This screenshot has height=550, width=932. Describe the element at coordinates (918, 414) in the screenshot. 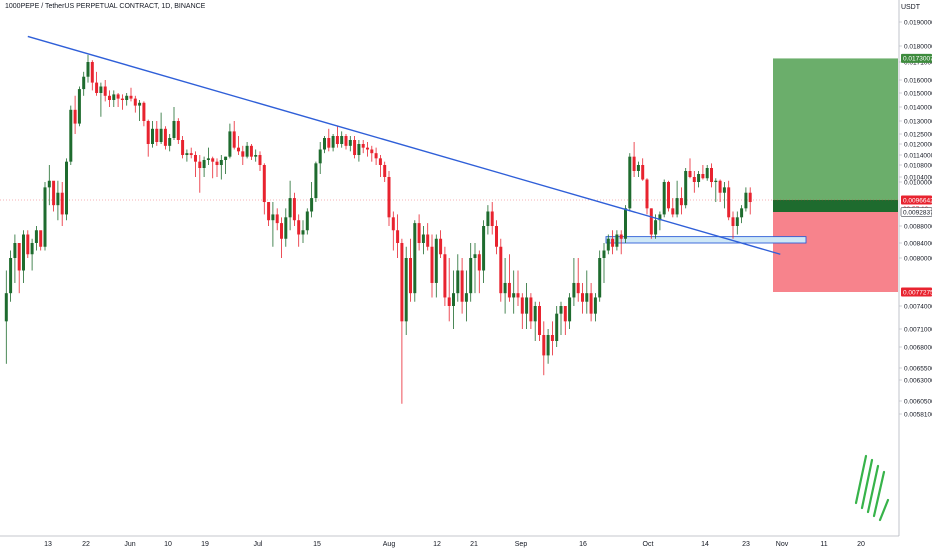

I see `y-tick-label: 0.0058100` at that location.